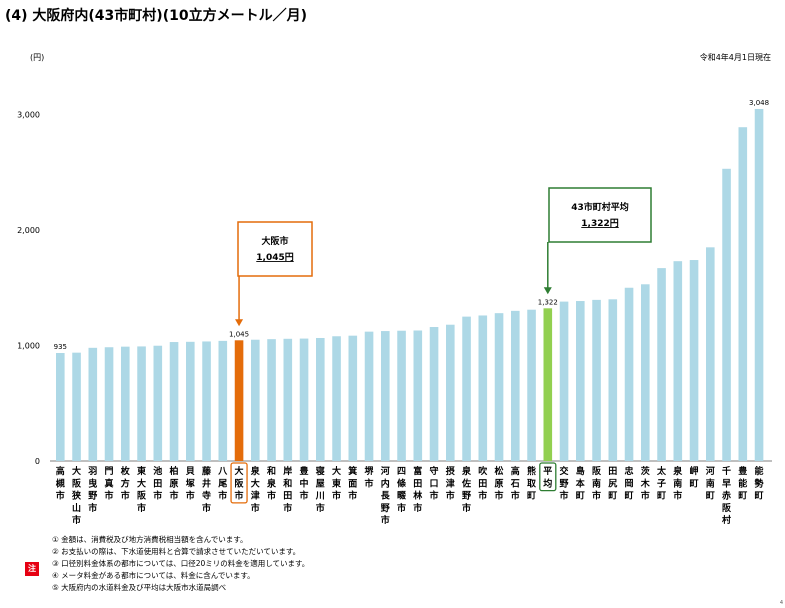 This screenshot has height=608, width=785. I want to click on x-tick-label: 野, so click(92, 496).